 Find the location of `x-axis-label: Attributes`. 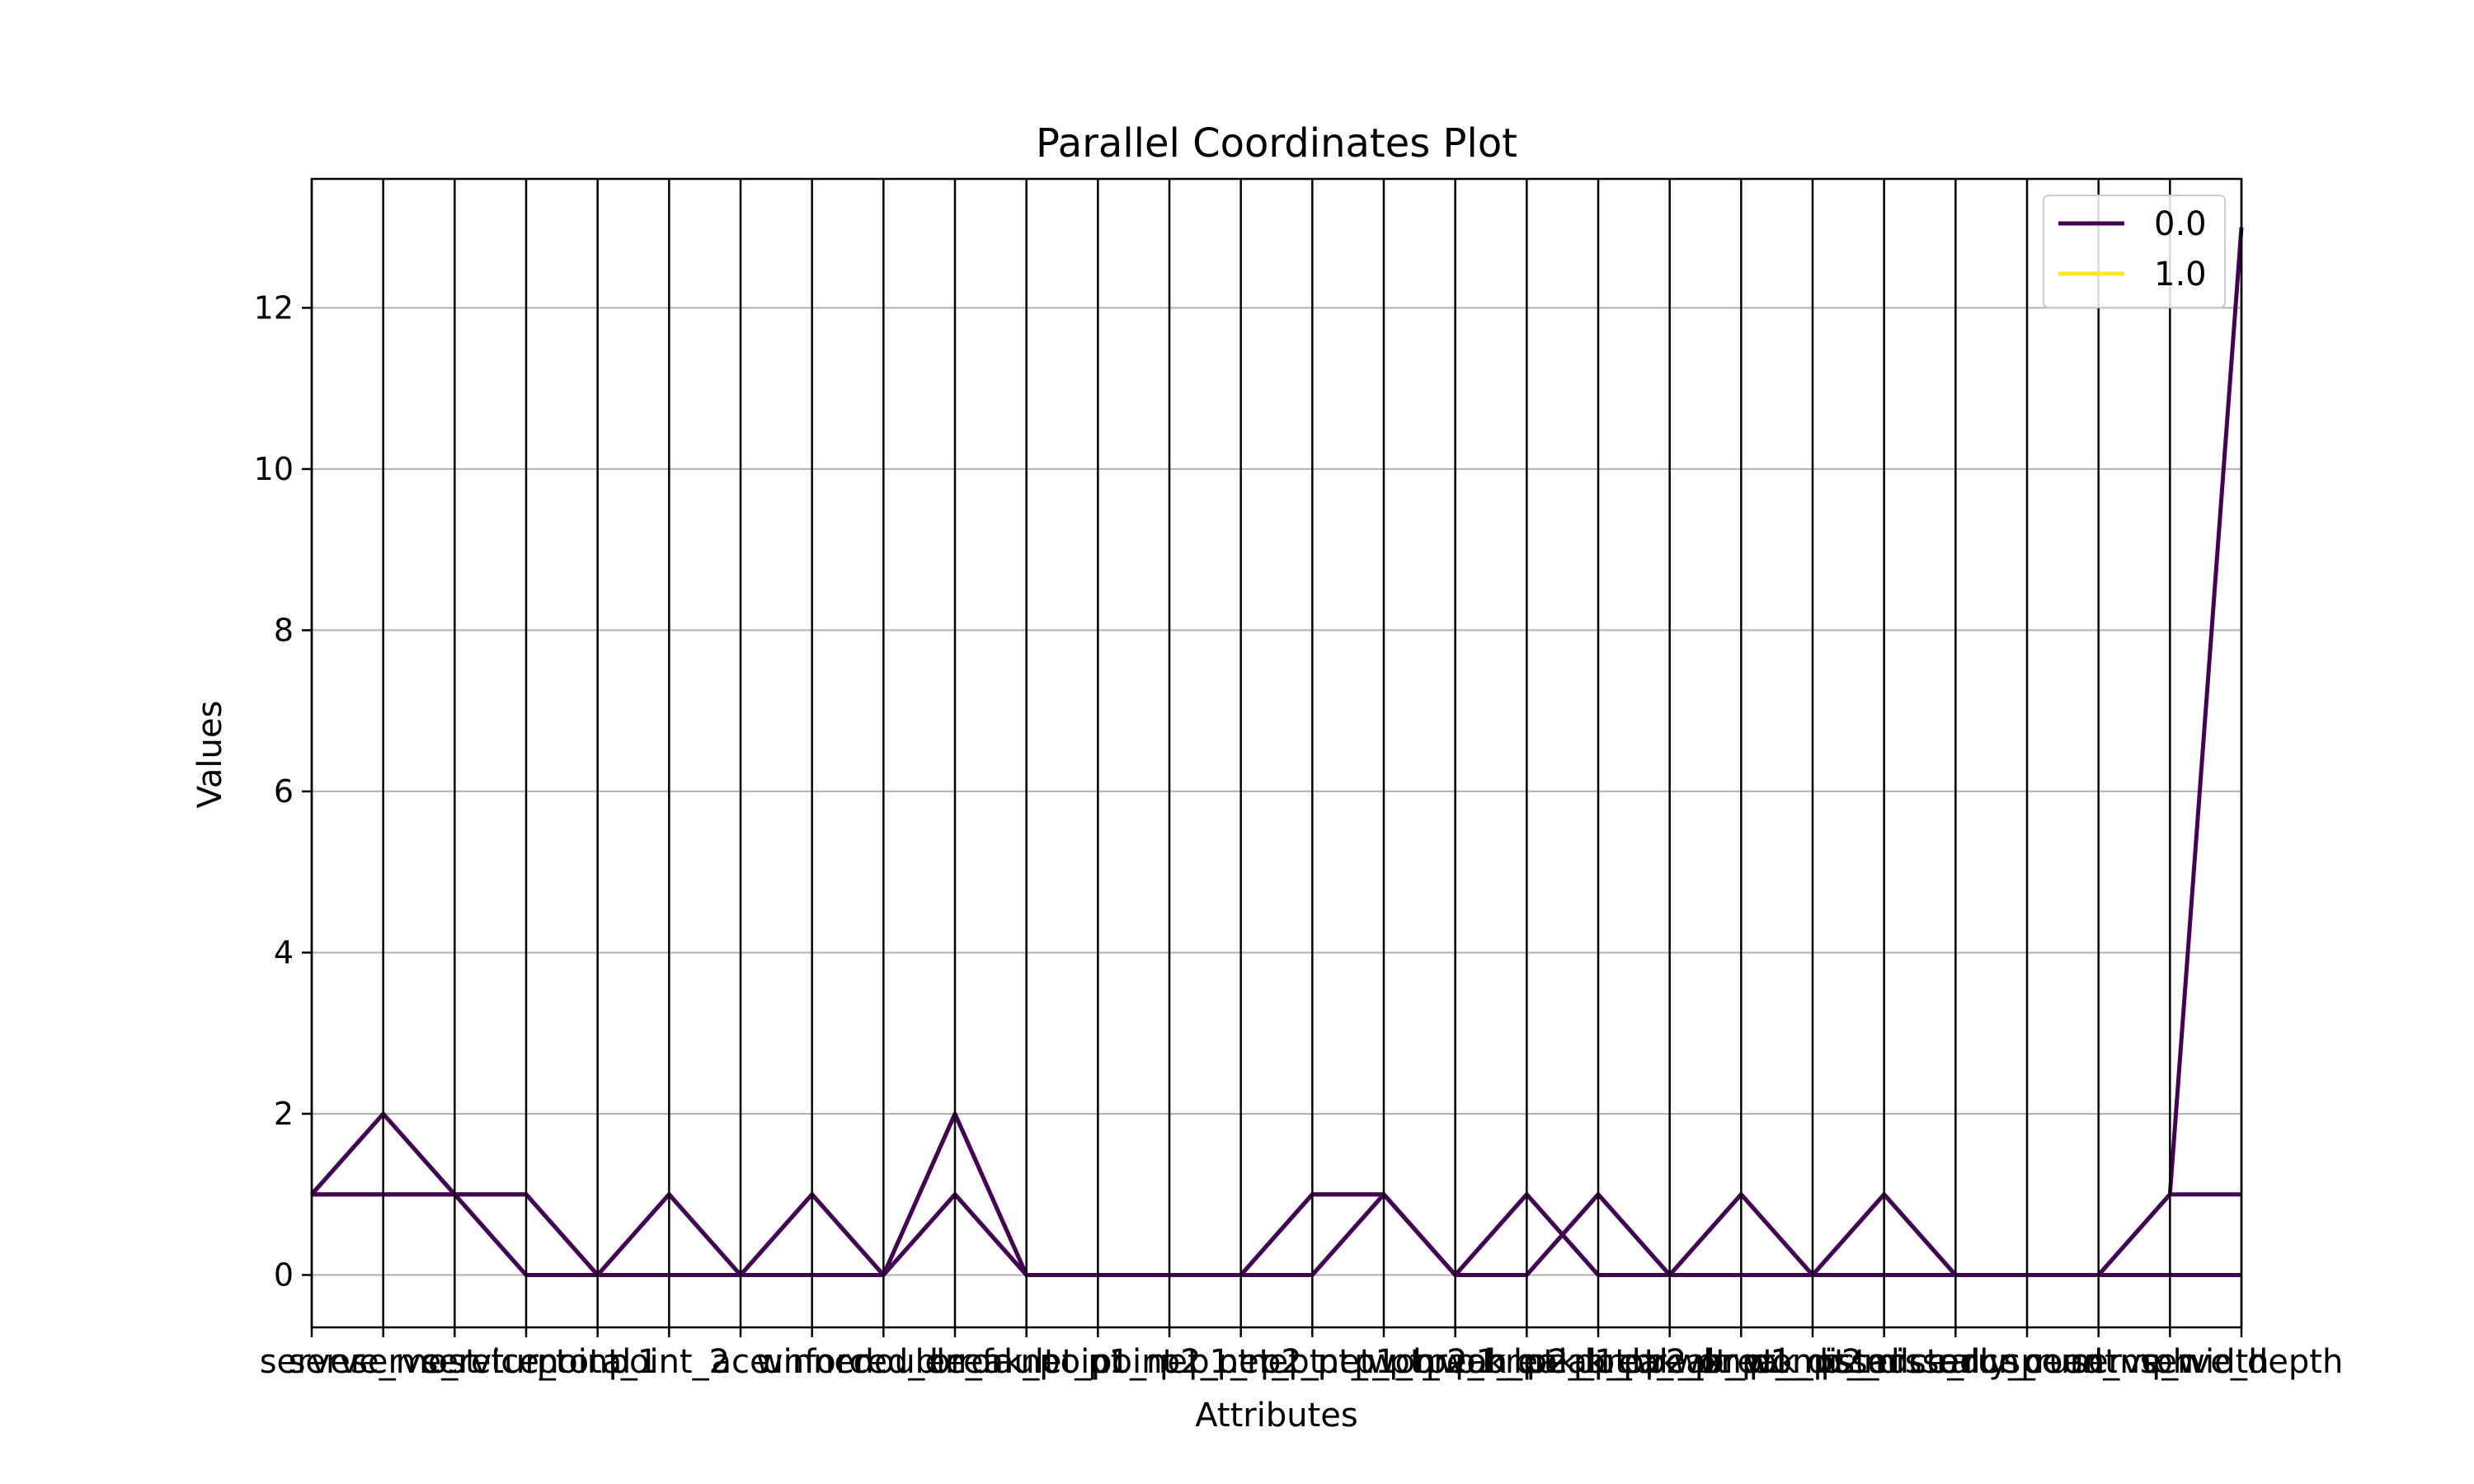

x-axis-label: Attributes is located at coordinates (1276, 1416).